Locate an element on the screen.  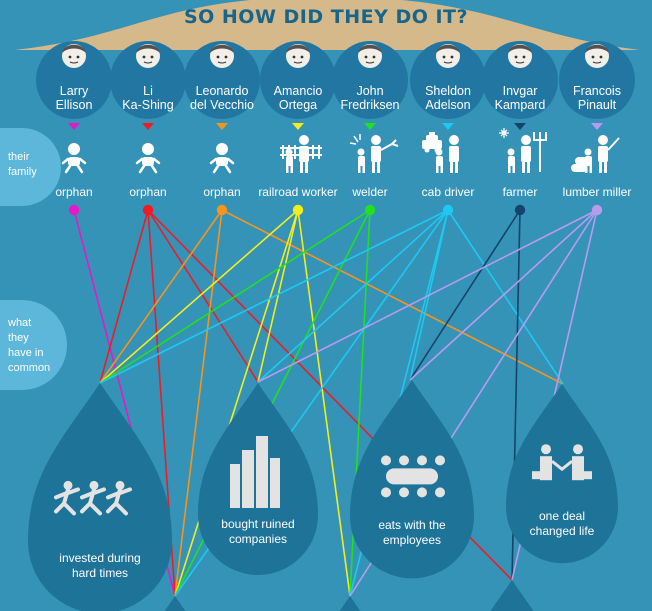
title-banner is located at coordinates (327, 25).